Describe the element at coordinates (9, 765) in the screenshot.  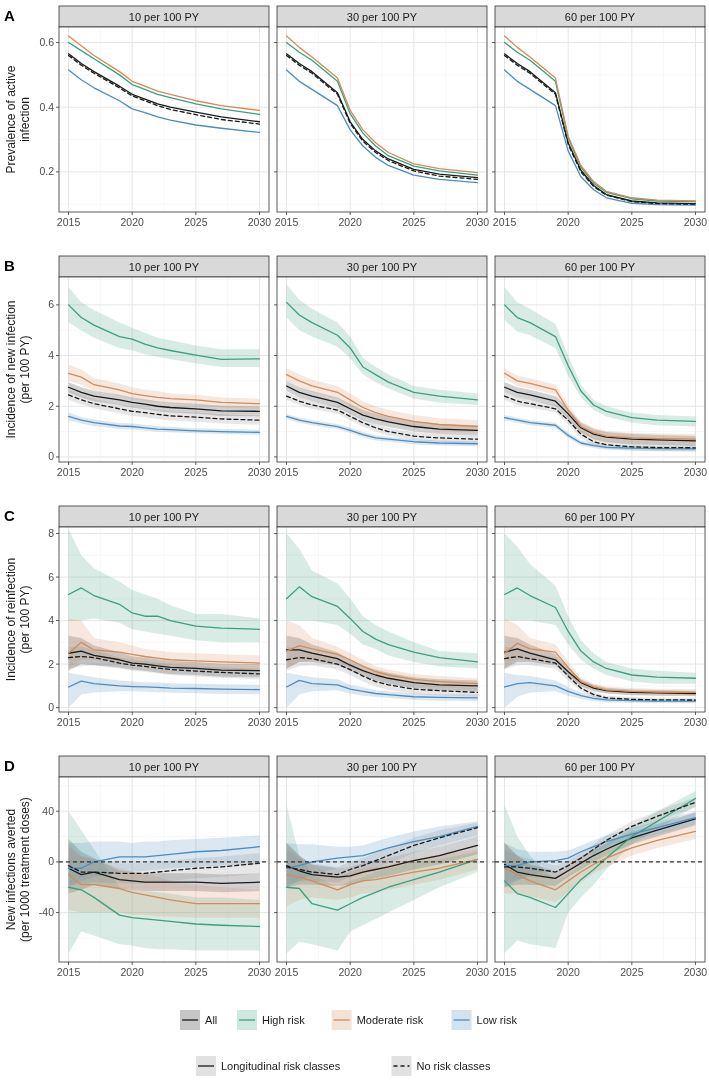
I see `text: D` at that location.